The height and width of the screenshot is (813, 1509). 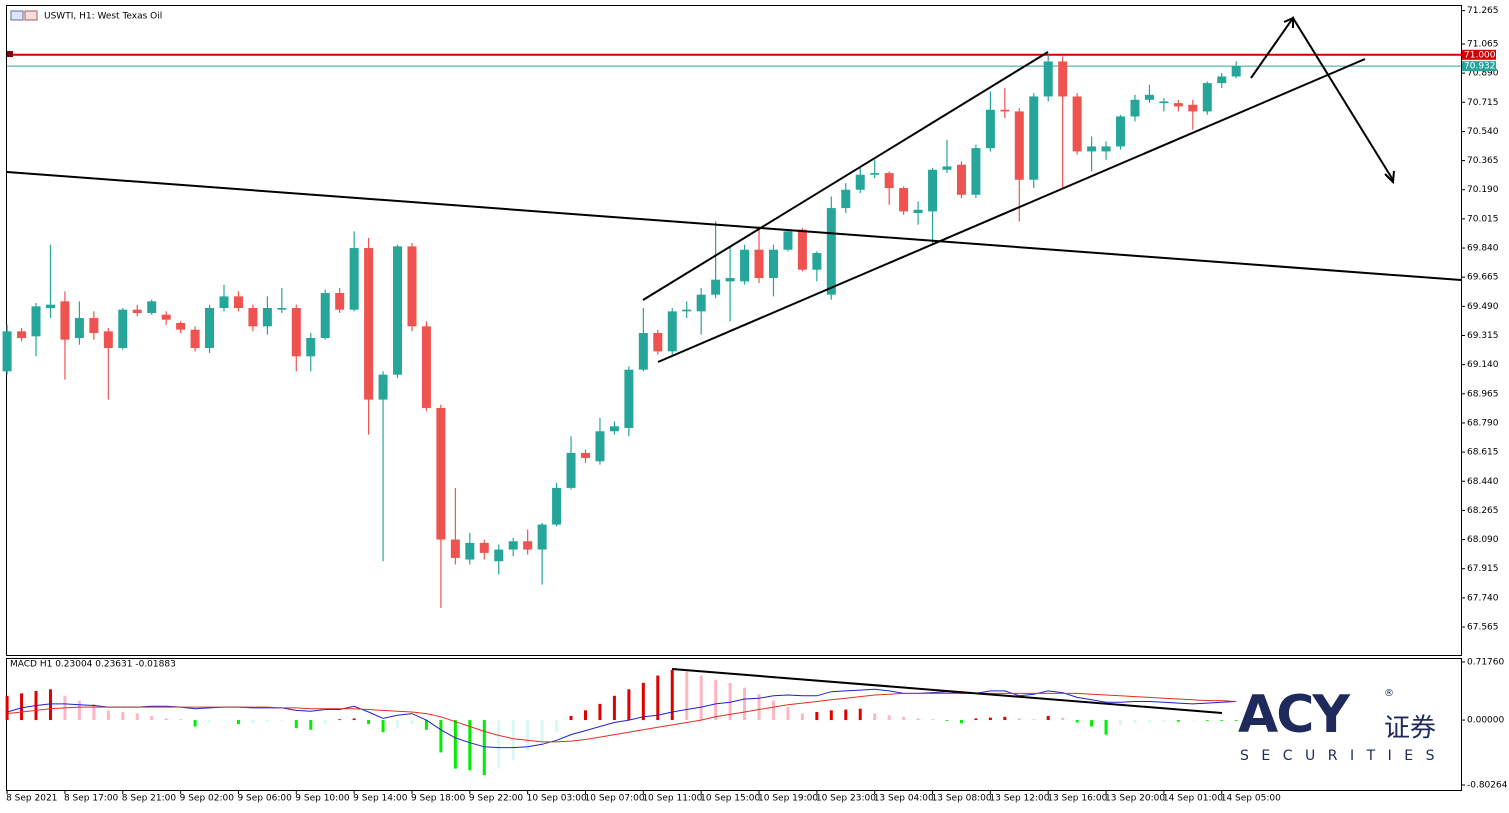 What do you see at coordinates (1483, 278) in the screenshot?
I see `y-tick-label: 69.665` at bounding box center [1483, 278].